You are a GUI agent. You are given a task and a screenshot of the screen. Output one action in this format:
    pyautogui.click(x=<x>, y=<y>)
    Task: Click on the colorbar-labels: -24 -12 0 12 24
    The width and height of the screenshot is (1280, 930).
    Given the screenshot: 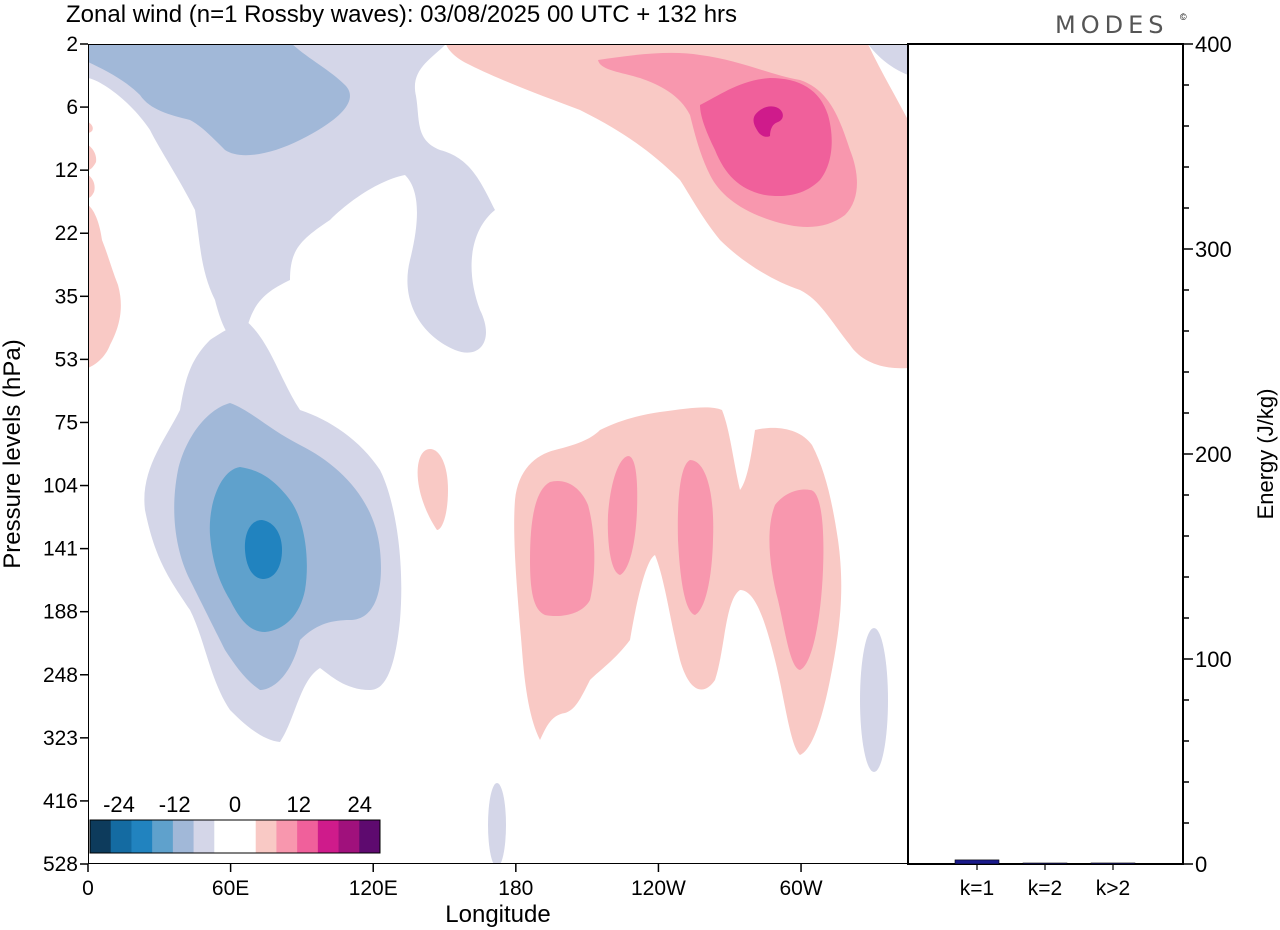 What is the action you would take?
    pyautogui.click(x=237, y=804)
    